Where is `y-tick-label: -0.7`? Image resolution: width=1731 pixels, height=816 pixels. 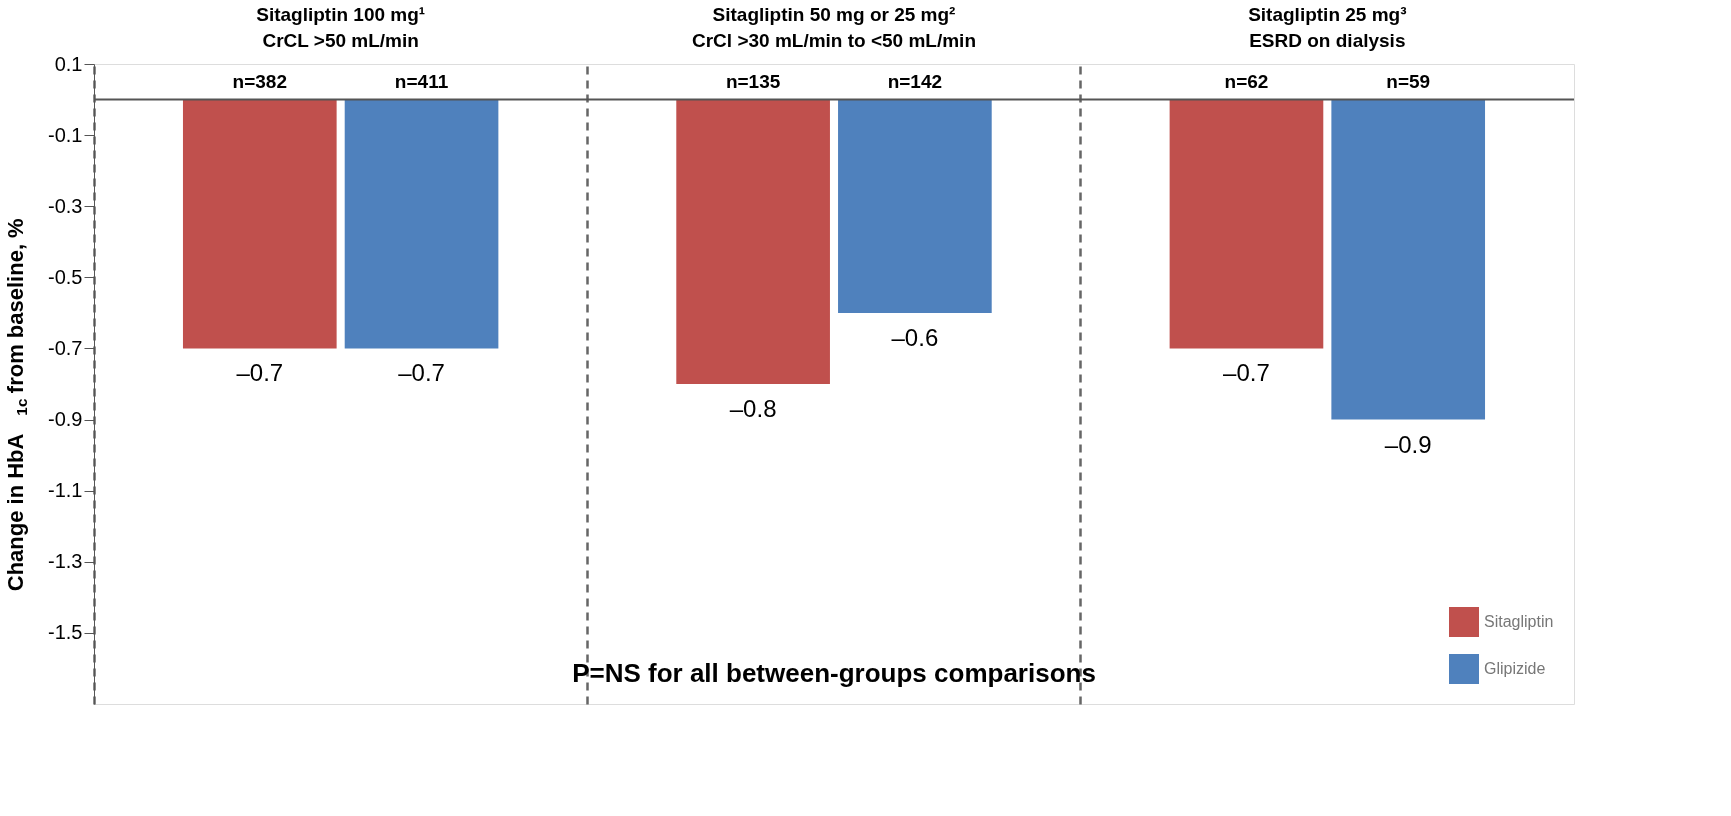 y-tick-label: -0.7 is located at coordinates (65, 347).